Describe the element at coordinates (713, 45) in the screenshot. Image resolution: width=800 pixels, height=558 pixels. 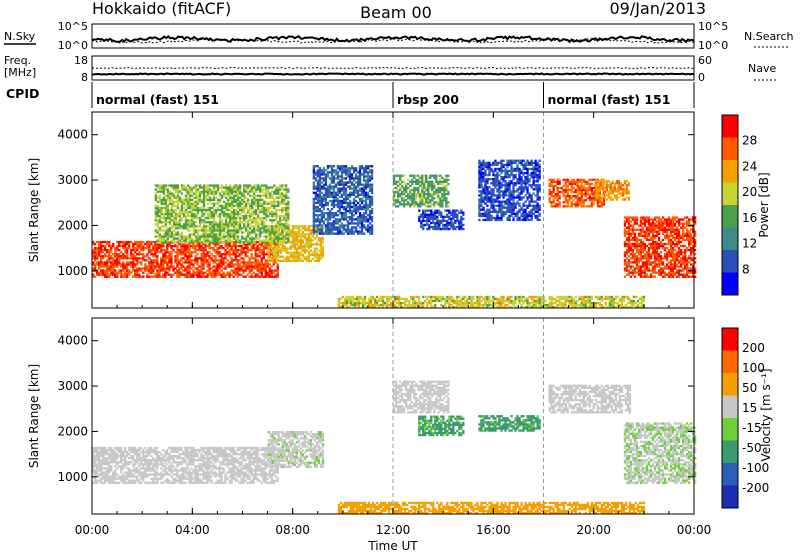
I see `noise-right-tick-bottom: 10^0` at that location.